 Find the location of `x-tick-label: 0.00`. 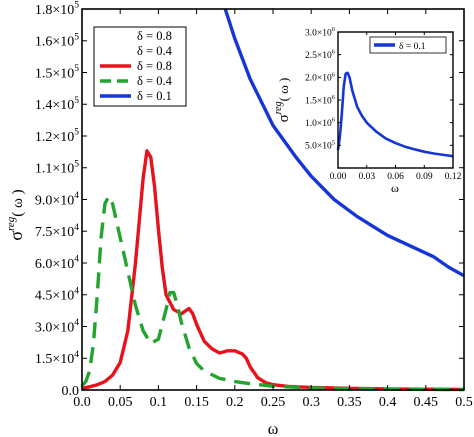

x-tick-label: 0.00 is located at coordinates (338, 177).